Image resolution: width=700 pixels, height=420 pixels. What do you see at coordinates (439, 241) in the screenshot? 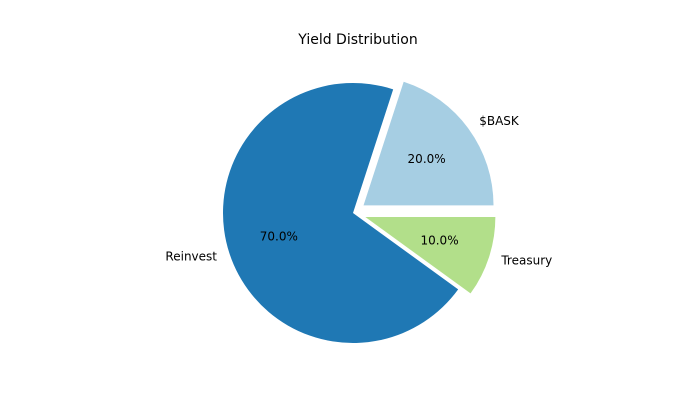
I see `value-label: 10.0%` at bounding box center [439, 241].